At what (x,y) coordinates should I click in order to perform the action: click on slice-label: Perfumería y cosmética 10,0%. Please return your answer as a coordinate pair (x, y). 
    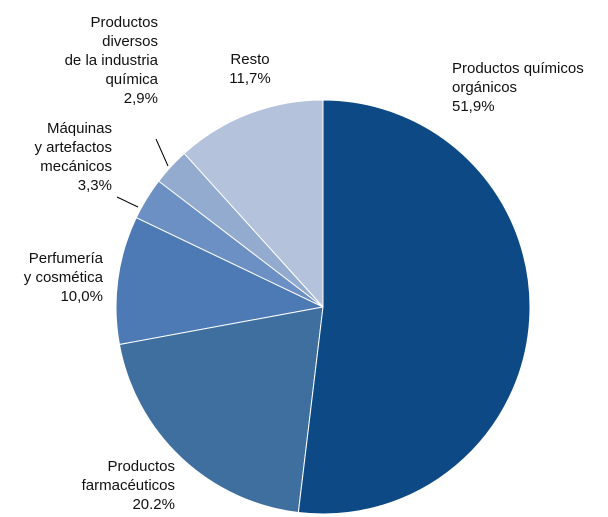
    Looking at the image, I should click on (63, 277).